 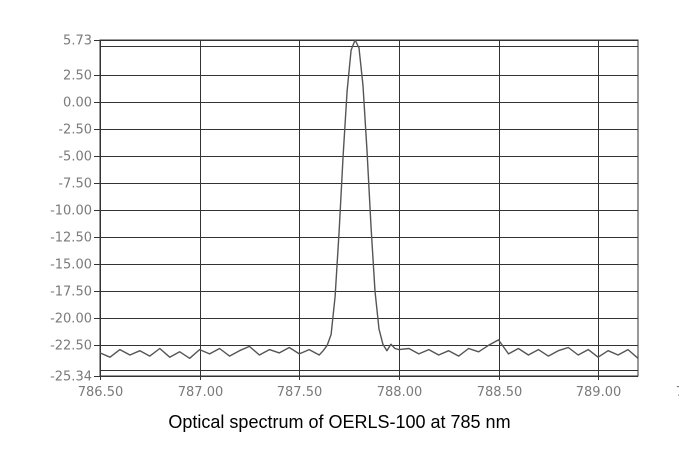 What do you see at coordinates (400, 392) in the screenshot?
I see `x-tick-label: 788.00` at bounding box center [400, 392].